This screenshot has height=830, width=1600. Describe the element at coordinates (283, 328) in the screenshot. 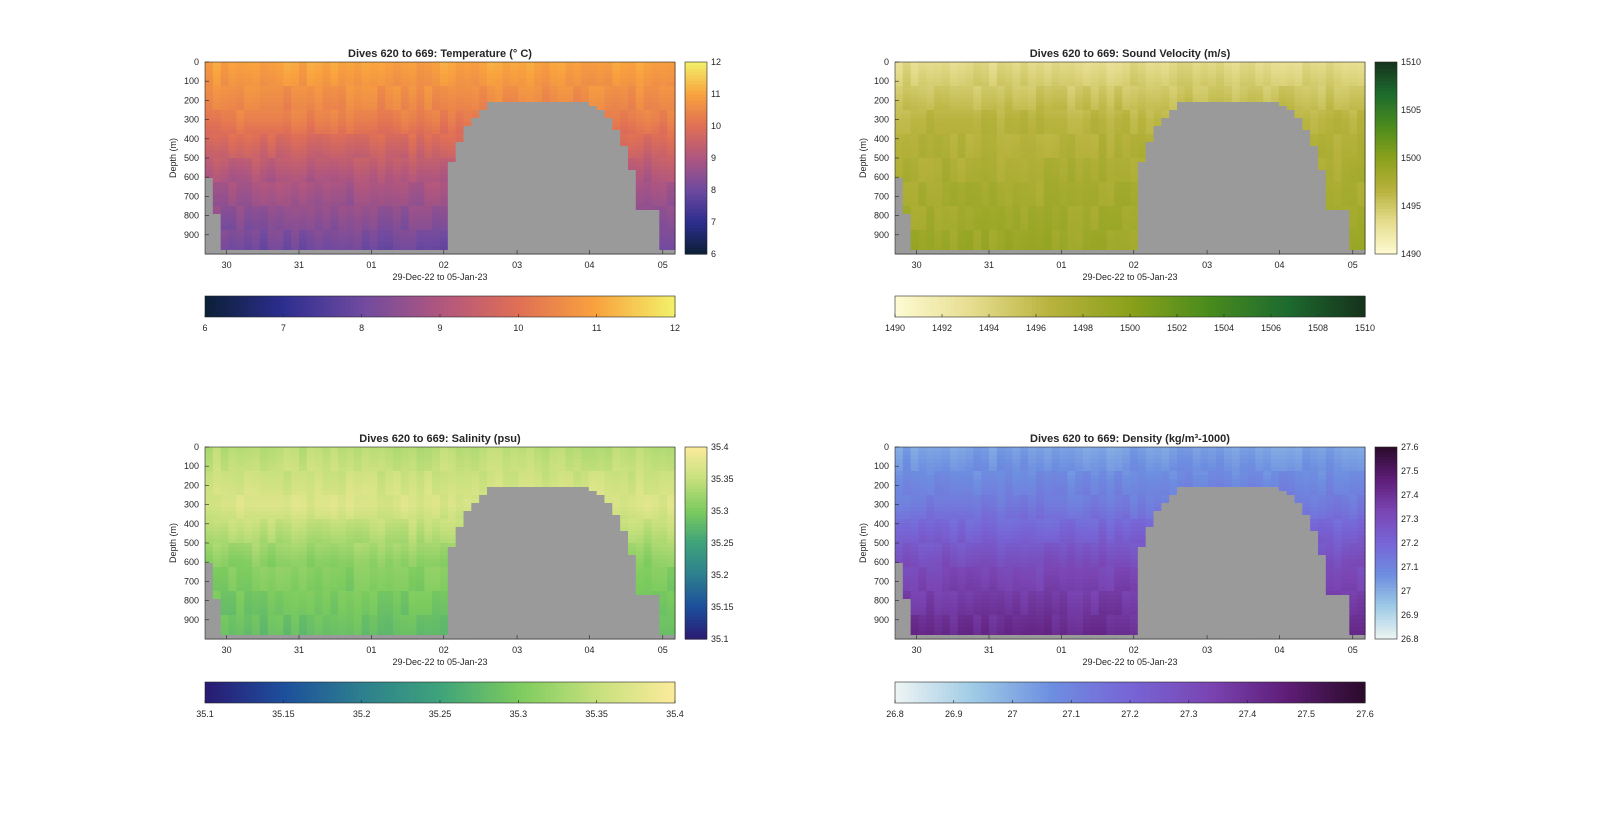

I see `colorbar-tick-label: 7` at that location.